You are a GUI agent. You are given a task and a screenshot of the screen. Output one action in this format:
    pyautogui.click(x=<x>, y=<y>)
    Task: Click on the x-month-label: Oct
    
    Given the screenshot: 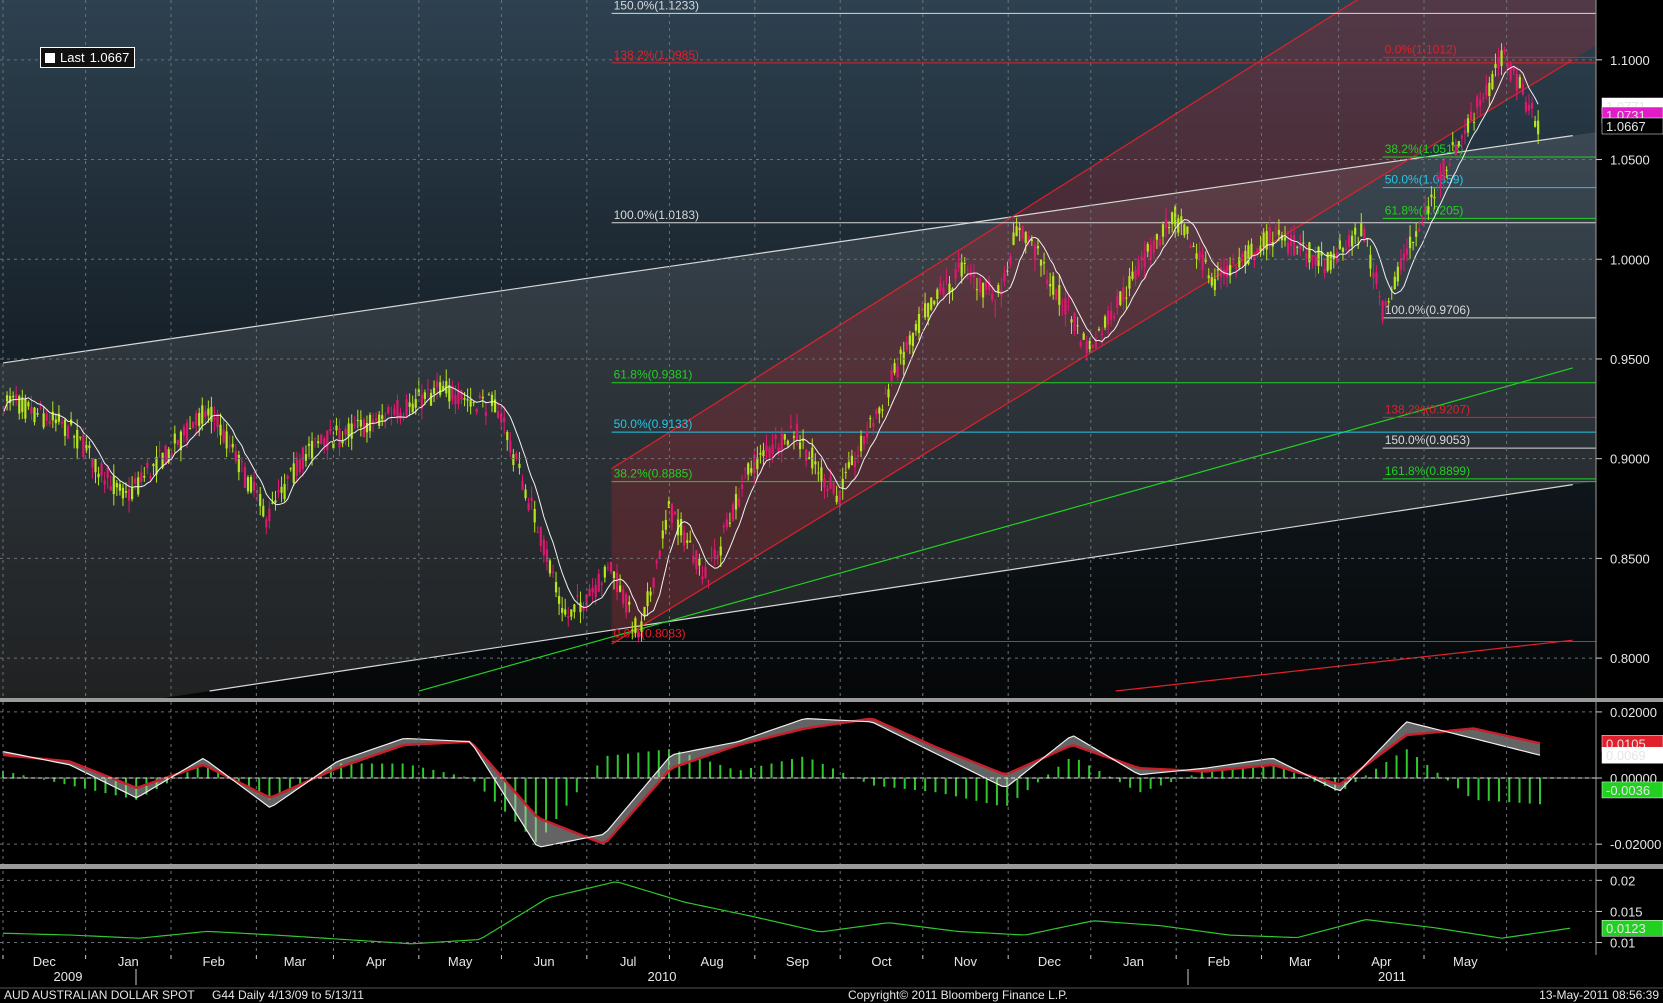 What is the action you would take?
    pyautogui.click(x=881, y=961)
    